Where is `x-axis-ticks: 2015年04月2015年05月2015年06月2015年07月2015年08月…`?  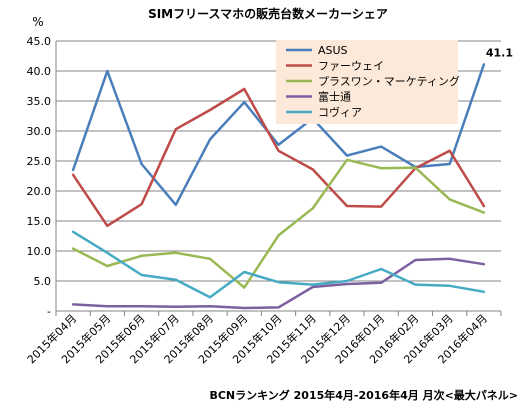 x-axis-ticks: 2015年04月2015年05月2015年06月2015年07月2015年08月… is located at coordinates (257, 338).